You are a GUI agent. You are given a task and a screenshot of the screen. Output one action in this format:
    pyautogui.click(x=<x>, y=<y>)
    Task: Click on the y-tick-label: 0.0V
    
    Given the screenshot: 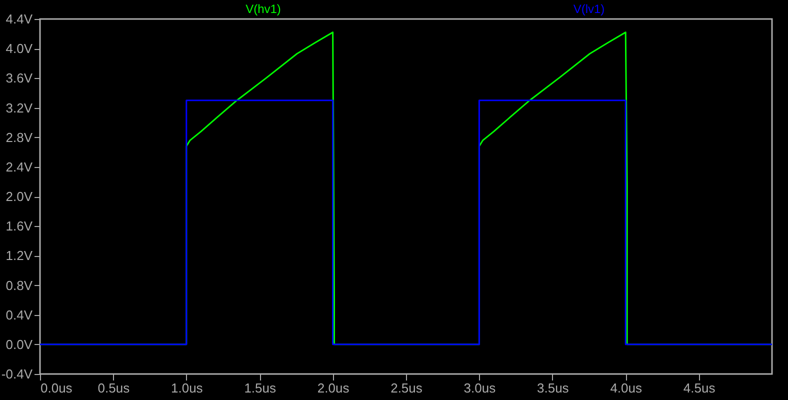 What is the action you would take?
    pyautogui.click(x=19, y=344)
    